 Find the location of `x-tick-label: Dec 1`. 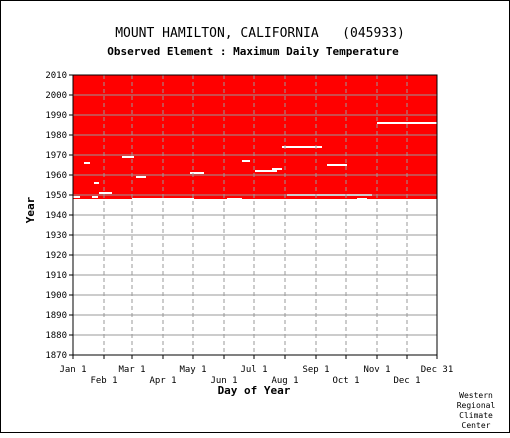

x-tick-label: Dec 1 is located at coordinates (406, 381).